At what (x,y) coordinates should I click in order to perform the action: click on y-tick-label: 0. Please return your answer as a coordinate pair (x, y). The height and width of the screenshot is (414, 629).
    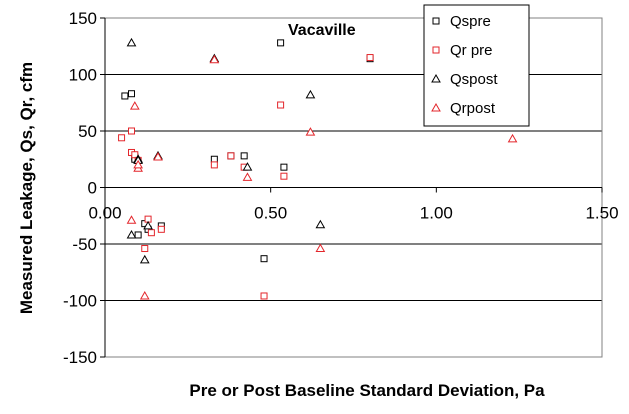
    Looking at the image, I should click on (92, 188).